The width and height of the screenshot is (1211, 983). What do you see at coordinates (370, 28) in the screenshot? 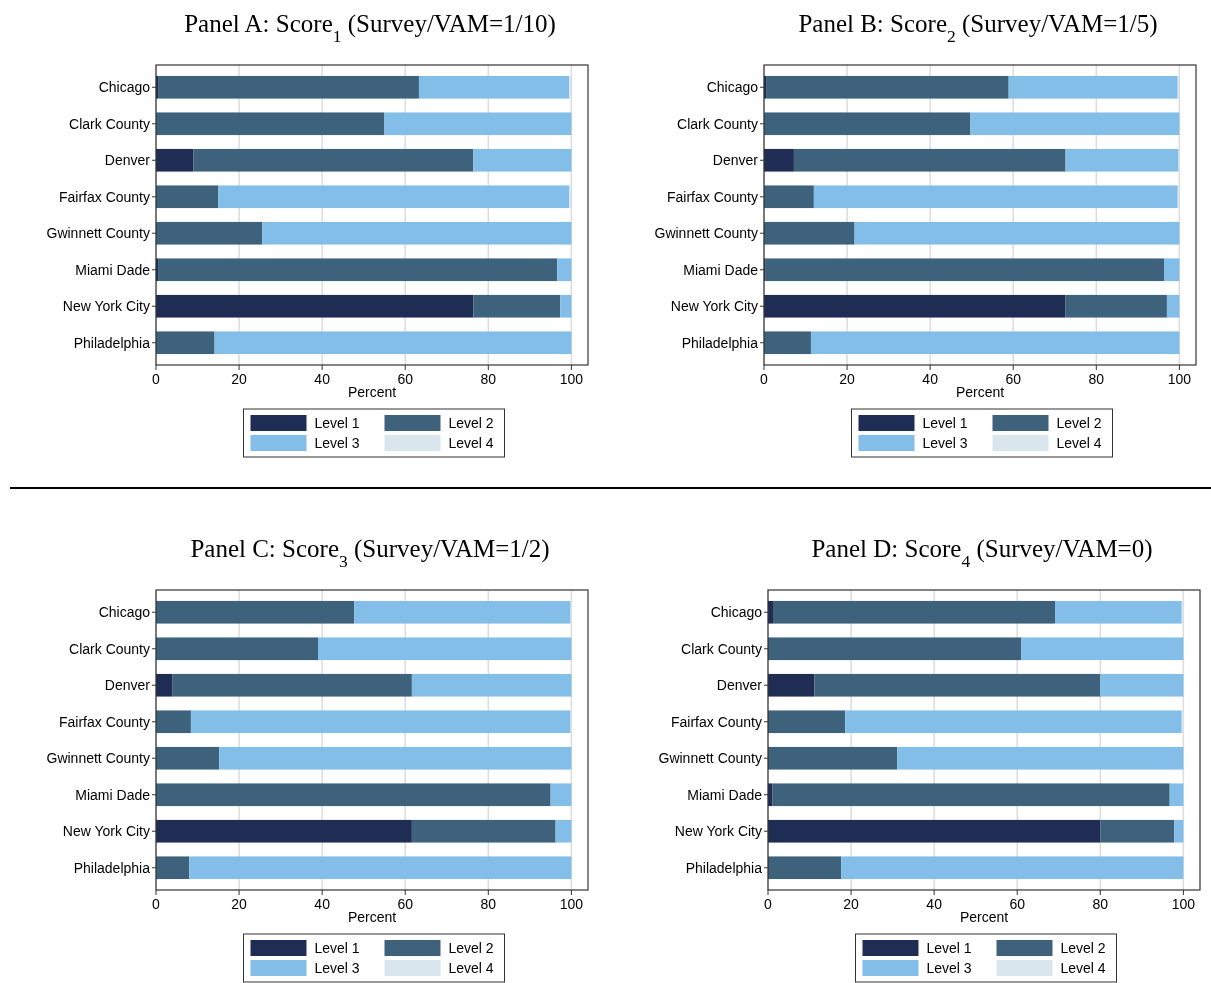
I see `chart-title: Panel A: Score$_{1}$ (Survey/VAM=1/10)` at bounding box center [370, 28].